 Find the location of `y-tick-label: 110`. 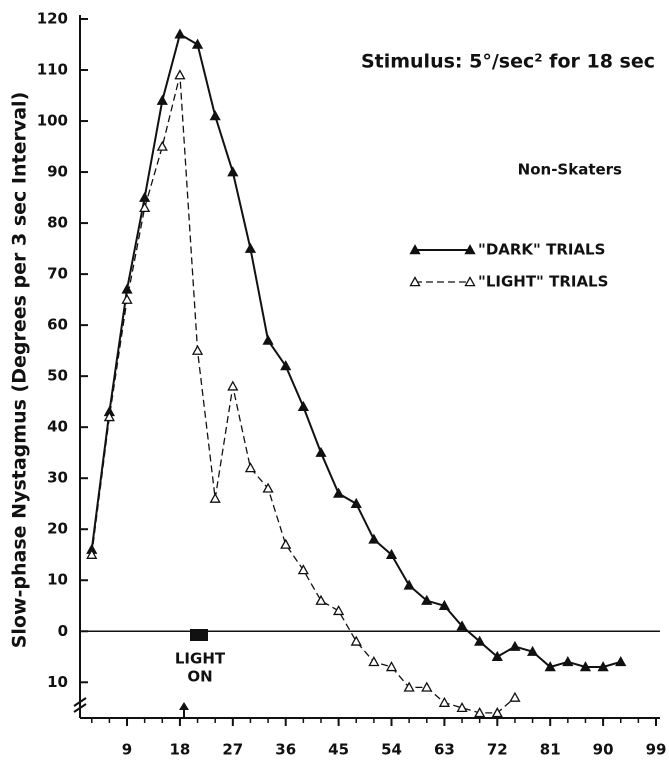

y-tick-label: 110 is located at coordinates (52, 70).